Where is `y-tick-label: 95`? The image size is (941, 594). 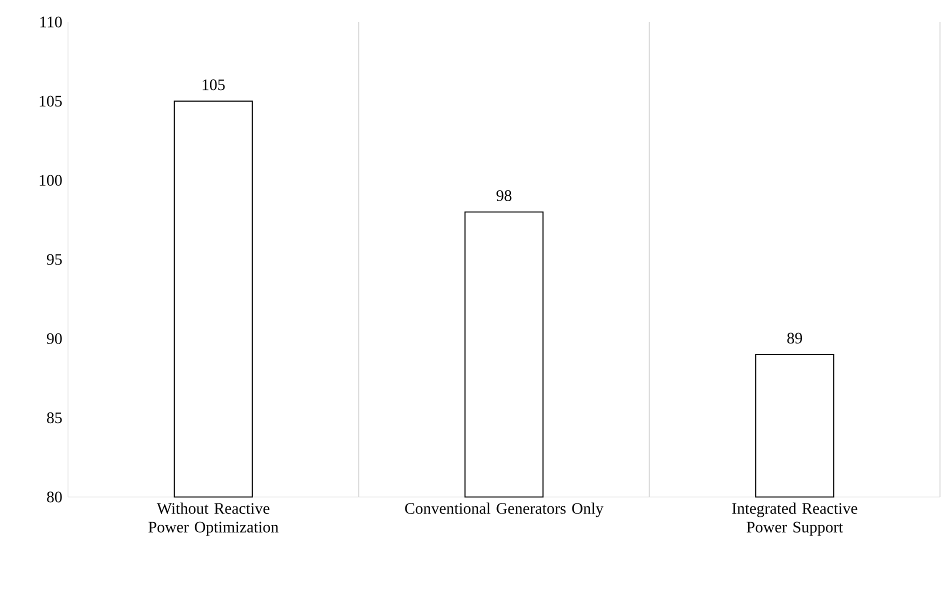 y-tick-label: 95 is located at coordinates (54, 259).